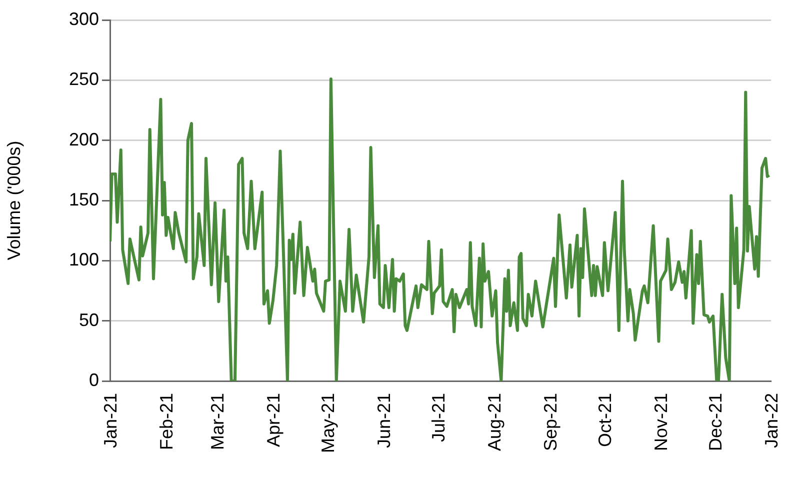 The width and height of the screenshot is (800, 482). What do you see at coordinates (83, 18) in the screenshot?
I see `y-tick-label: 300` at bounding box center [83, 18].